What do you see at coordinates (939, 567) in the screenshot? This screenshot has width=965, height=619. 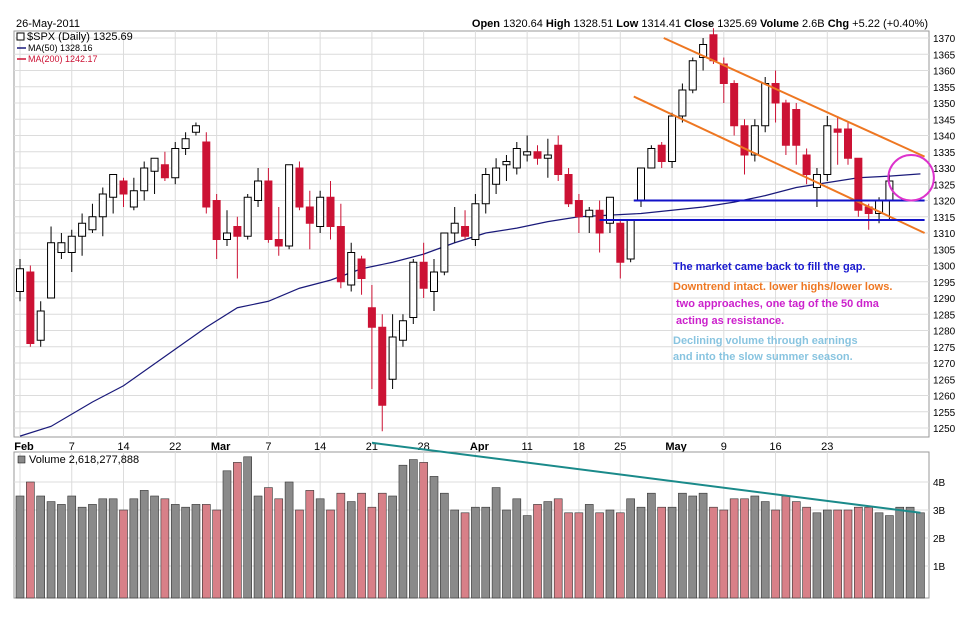 I see `volume-tick-label: 1B` at bounding box center [939, 567].